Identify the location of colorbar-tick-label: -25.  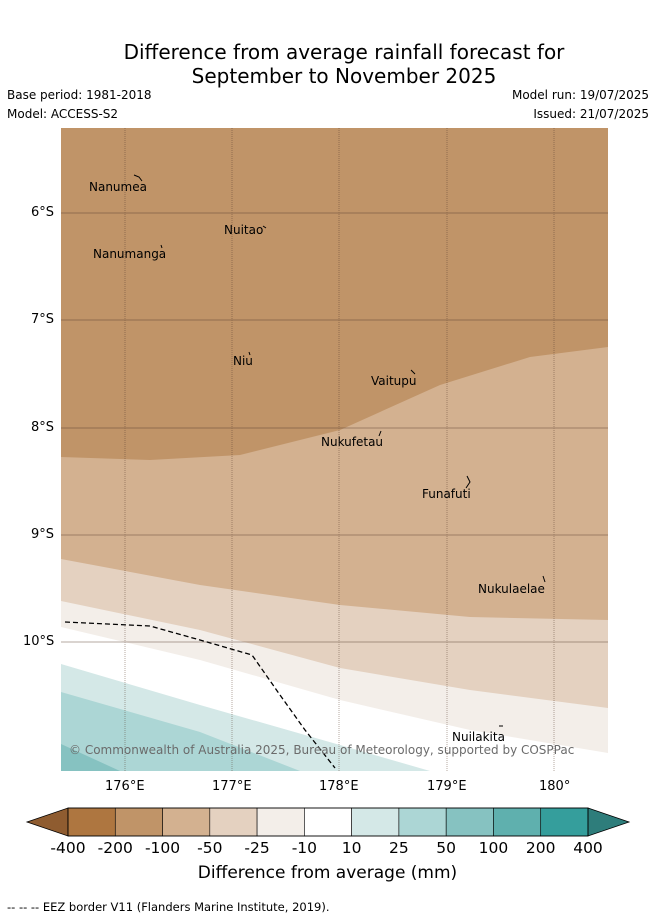
(257, 848).